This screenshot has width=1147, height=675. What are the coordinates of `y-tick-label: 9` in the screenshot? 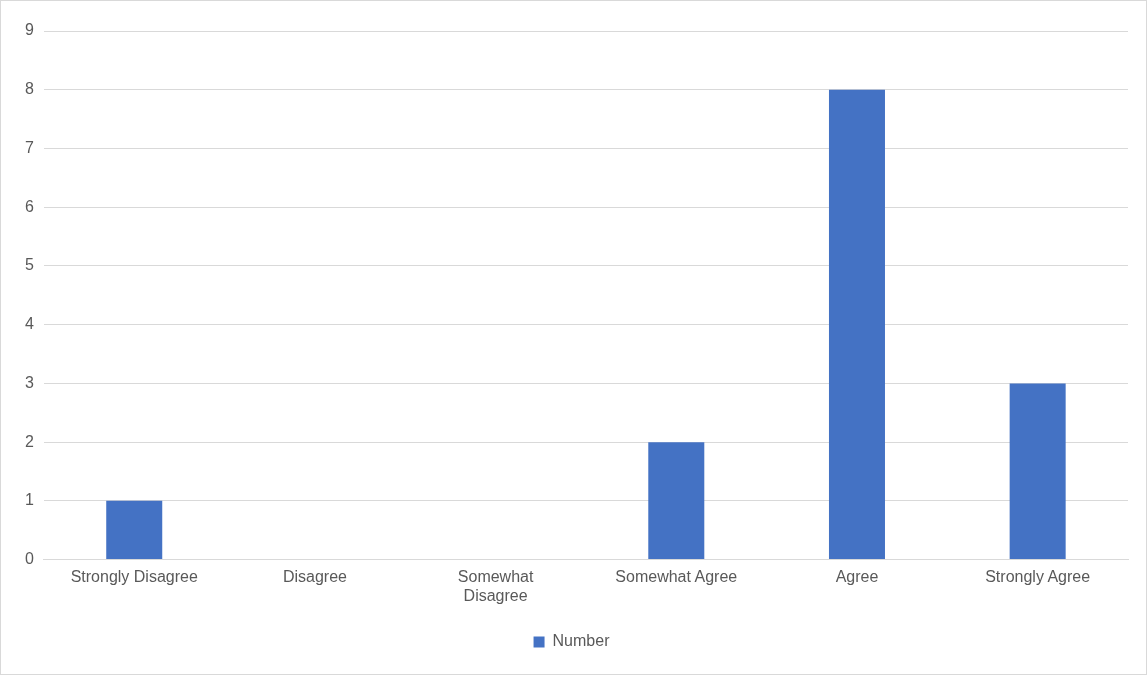 It's located at (29, 30).